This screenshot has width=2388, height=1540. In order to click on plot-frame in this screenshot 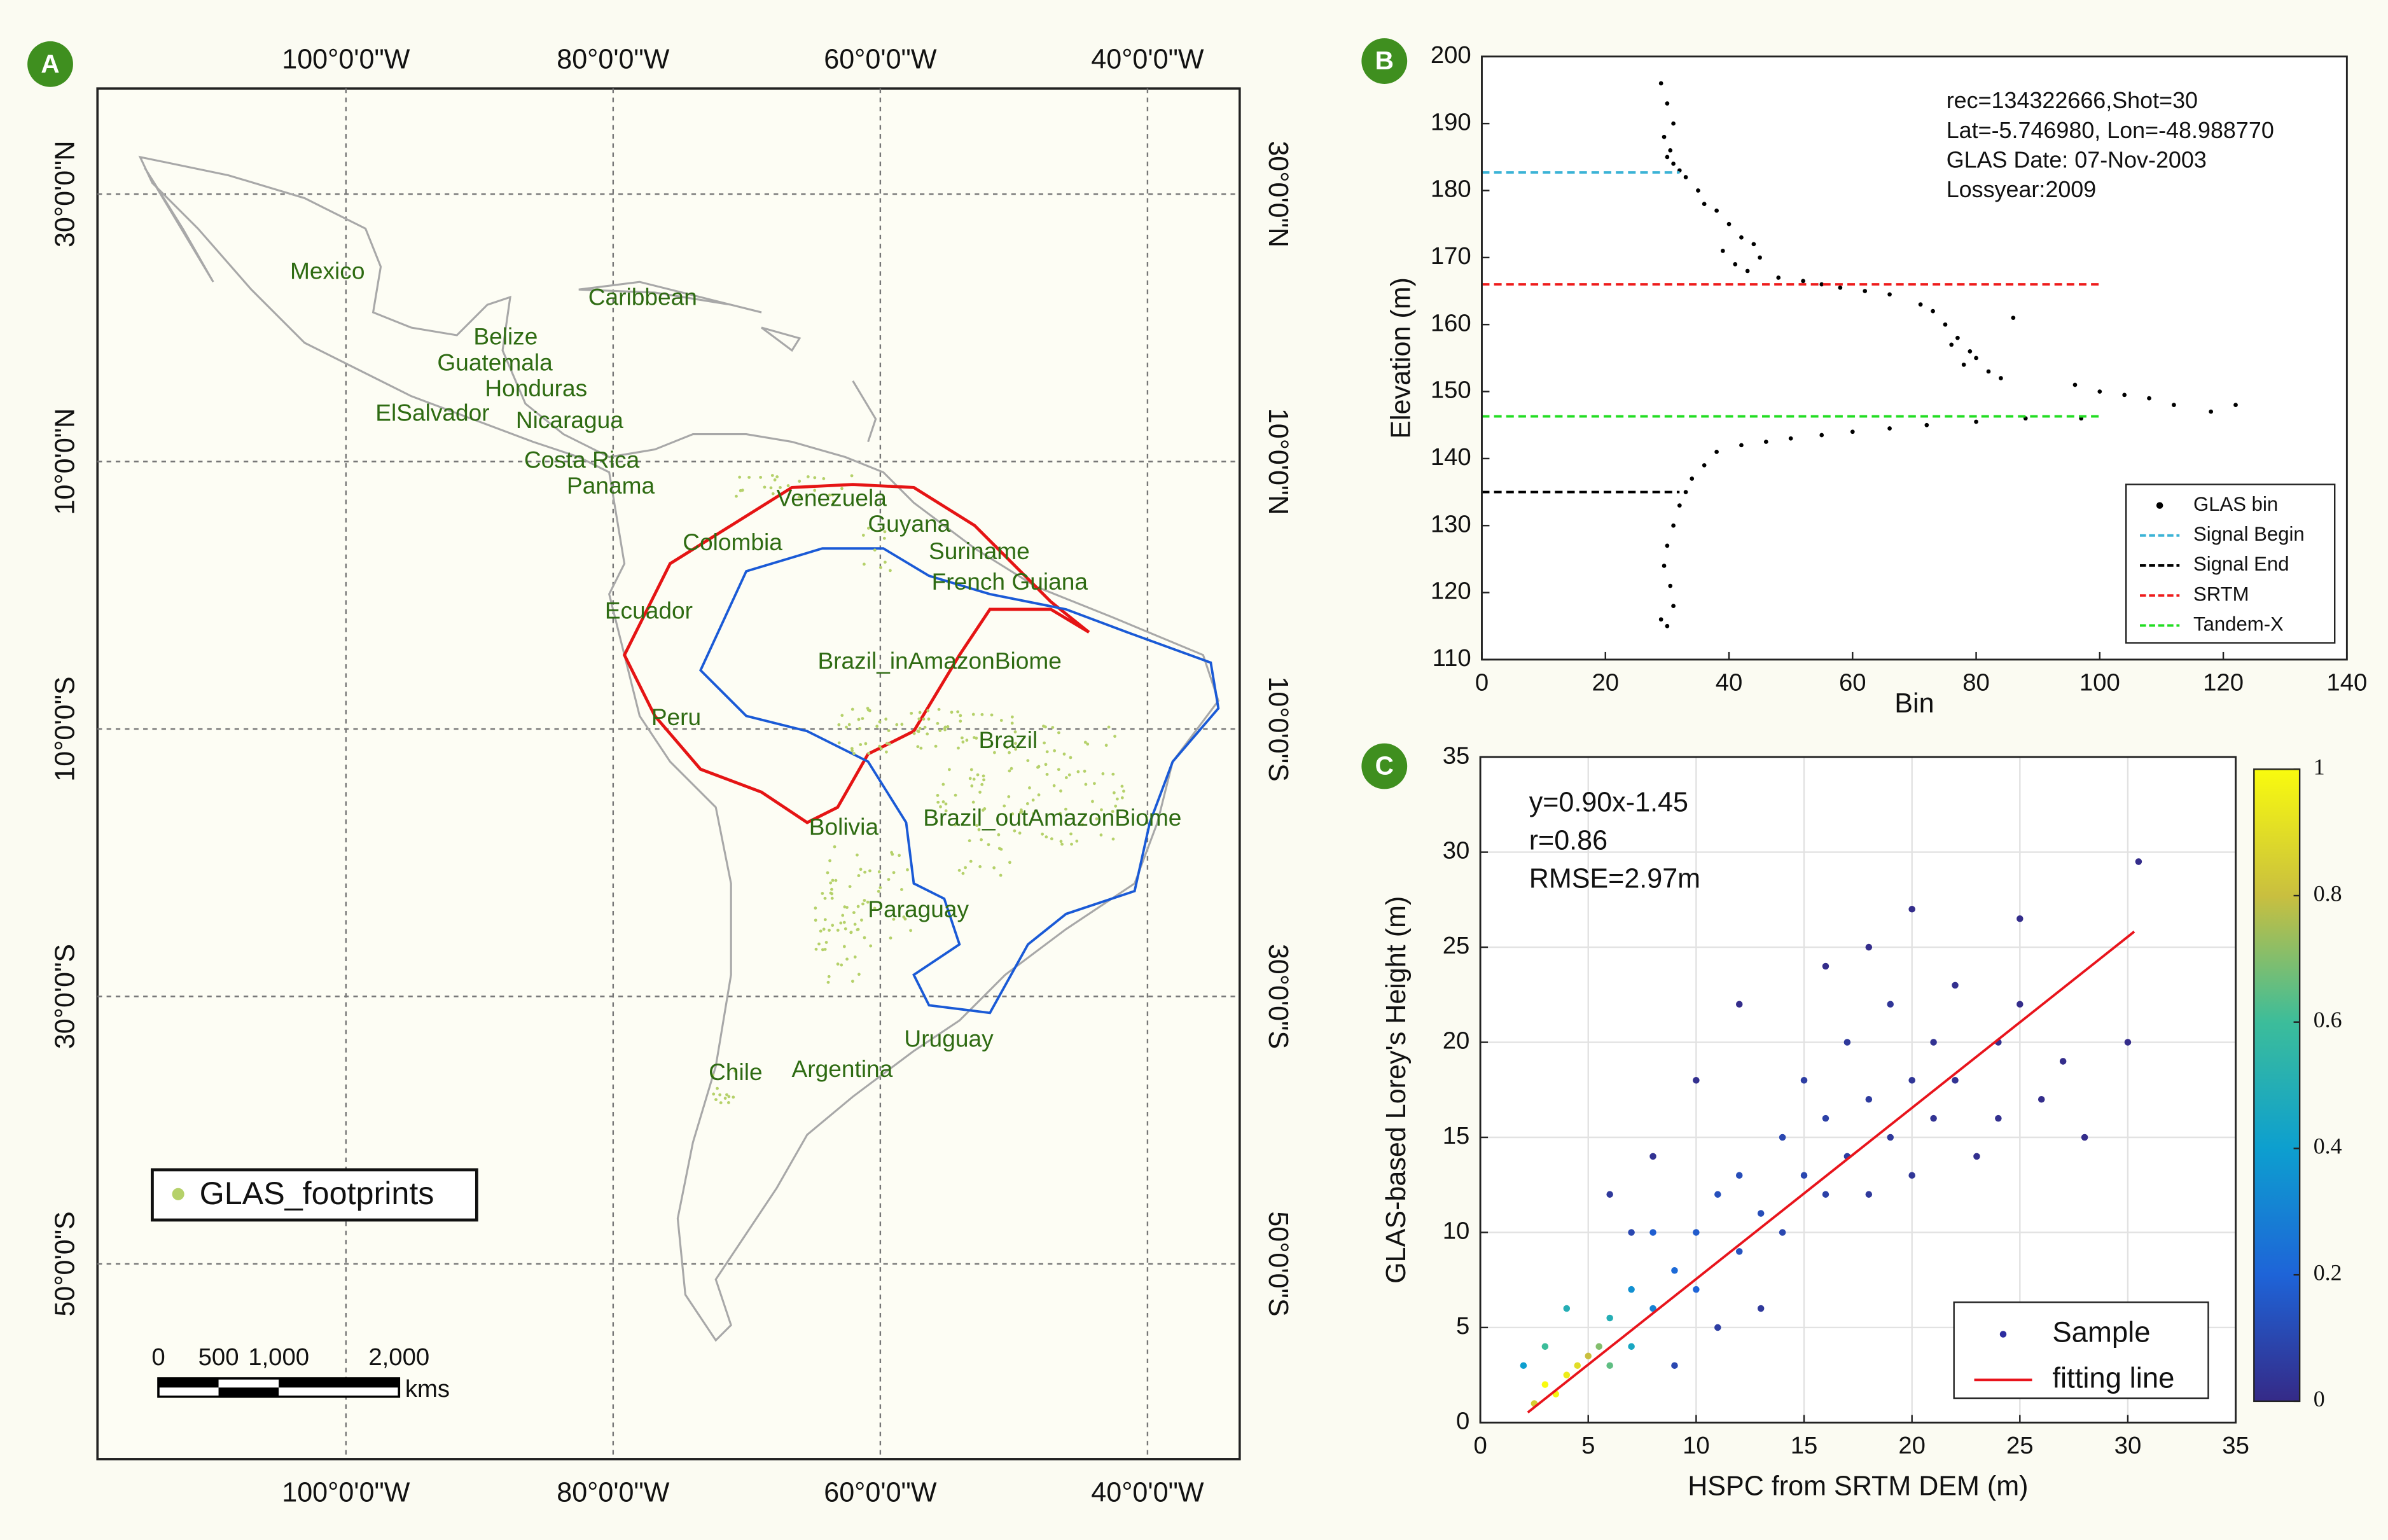, I will do `click(1858, 1090)`.